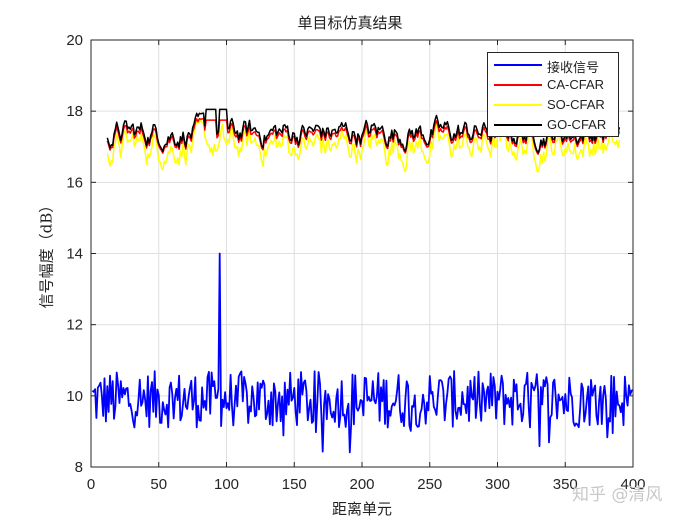  I want to click on legend: 接收信号 CA-CFAR SO-CFAR GO-CFAR, so click(553, 94).